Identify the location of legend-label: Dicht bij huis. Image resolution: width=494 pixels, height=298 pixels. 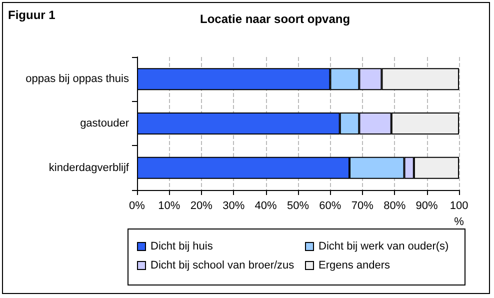
(182, 246).